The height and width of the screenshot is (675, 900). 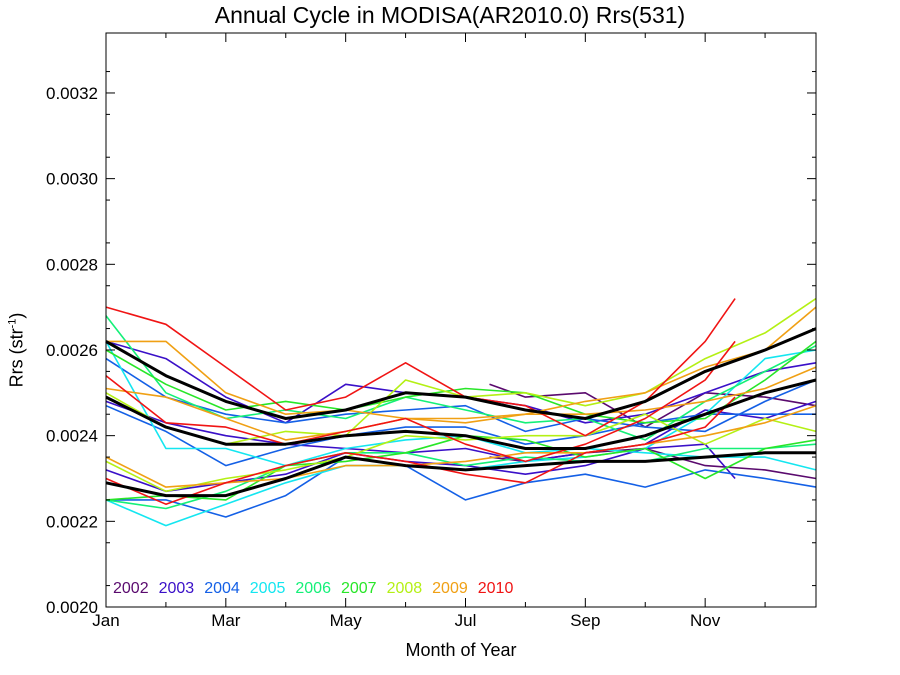 What do you see at coordinates (313, 588) in the screenshot?
I see `legend-item-2006: 2006` at bounding box center [313, 588].